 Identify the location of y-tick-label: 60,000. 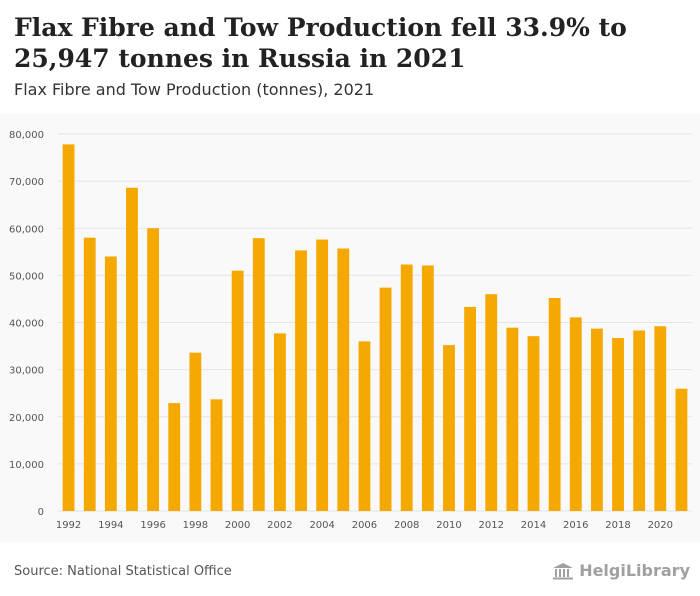
(26, 229).